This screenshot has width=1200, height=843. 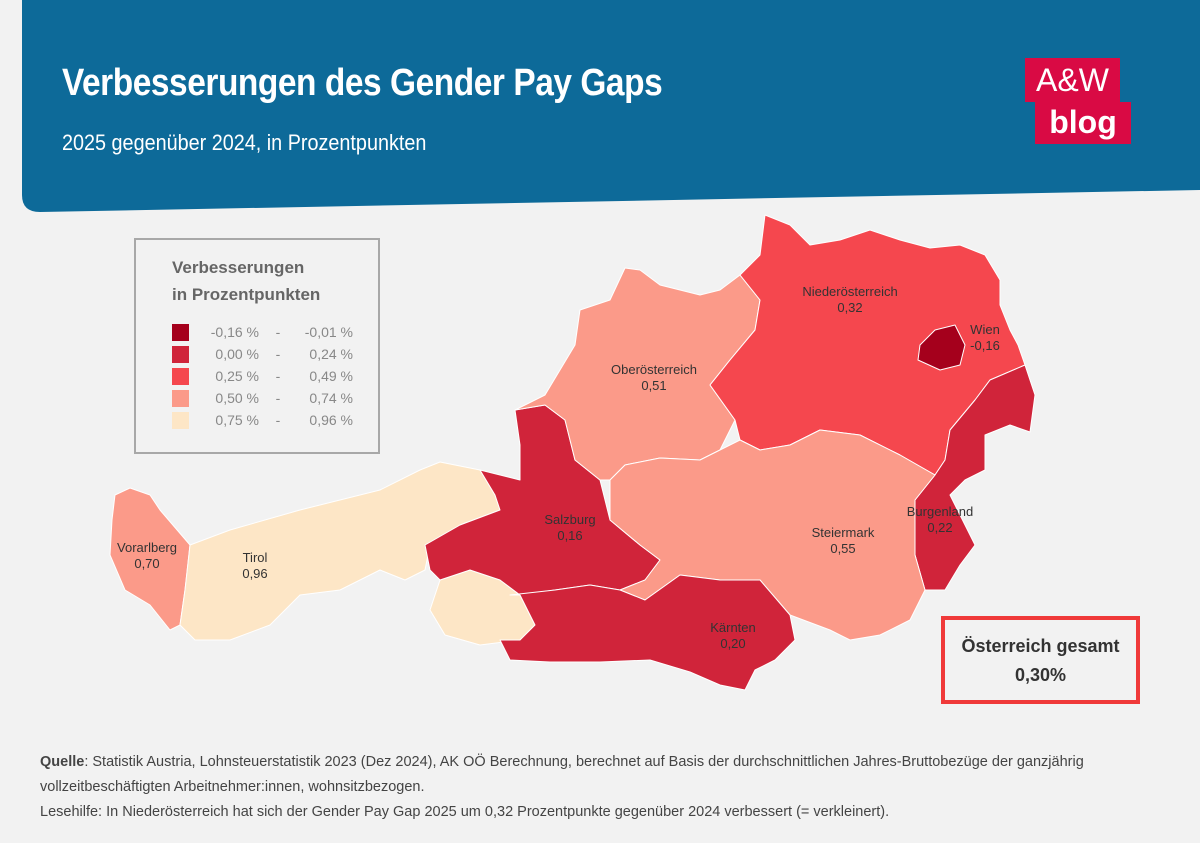 I want to click on region-name: Oberösterreich, so click(x=654, y=369).